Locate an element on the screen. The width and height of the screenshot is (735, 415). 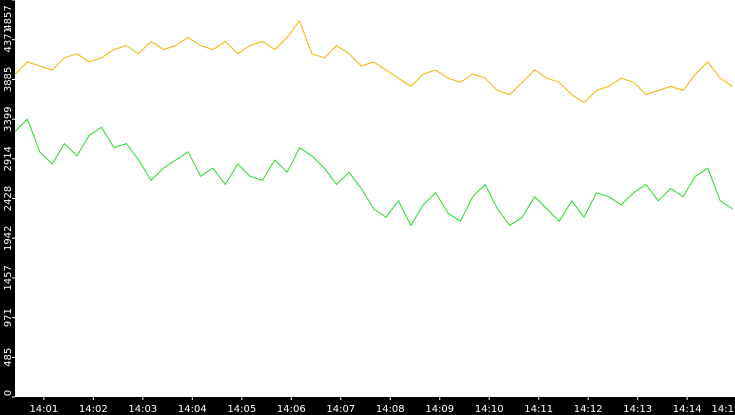
y-tick-label: 485 is located at coordinates (8, 357).